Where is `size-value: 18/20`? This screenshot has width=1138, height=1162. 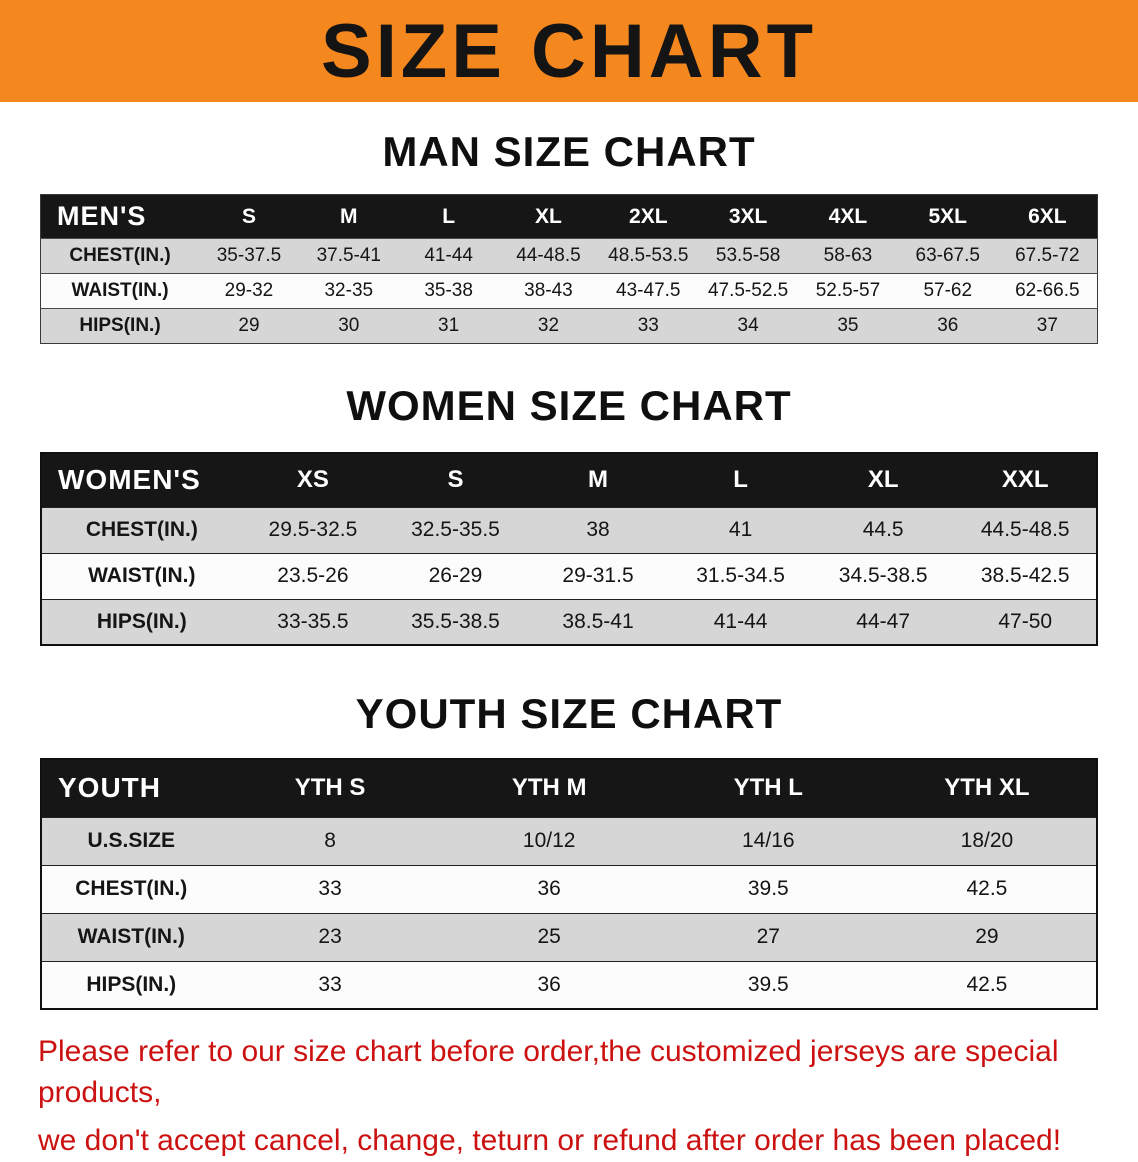
size-value: 18/20 is located at coordinates (987, 840).